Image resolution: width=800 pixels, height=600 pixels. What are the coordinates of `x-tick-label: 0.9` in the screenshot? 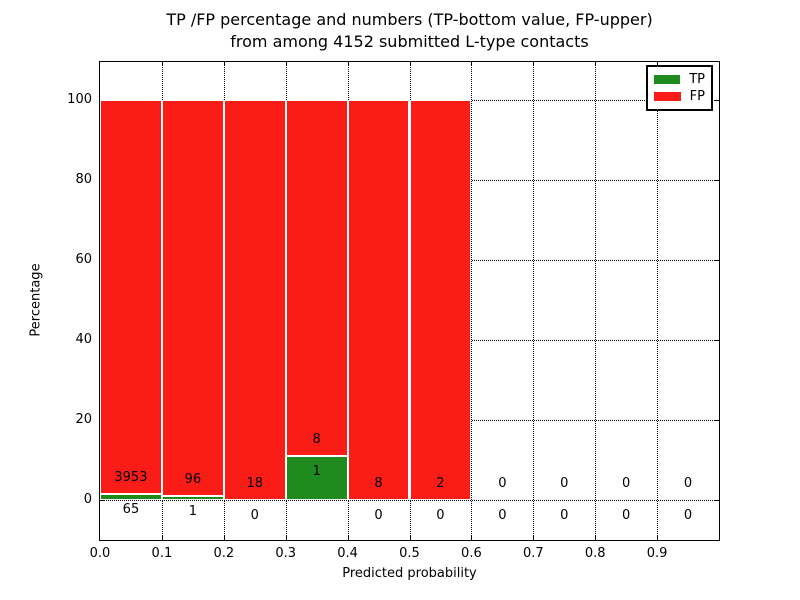 It's located at (657, 553).